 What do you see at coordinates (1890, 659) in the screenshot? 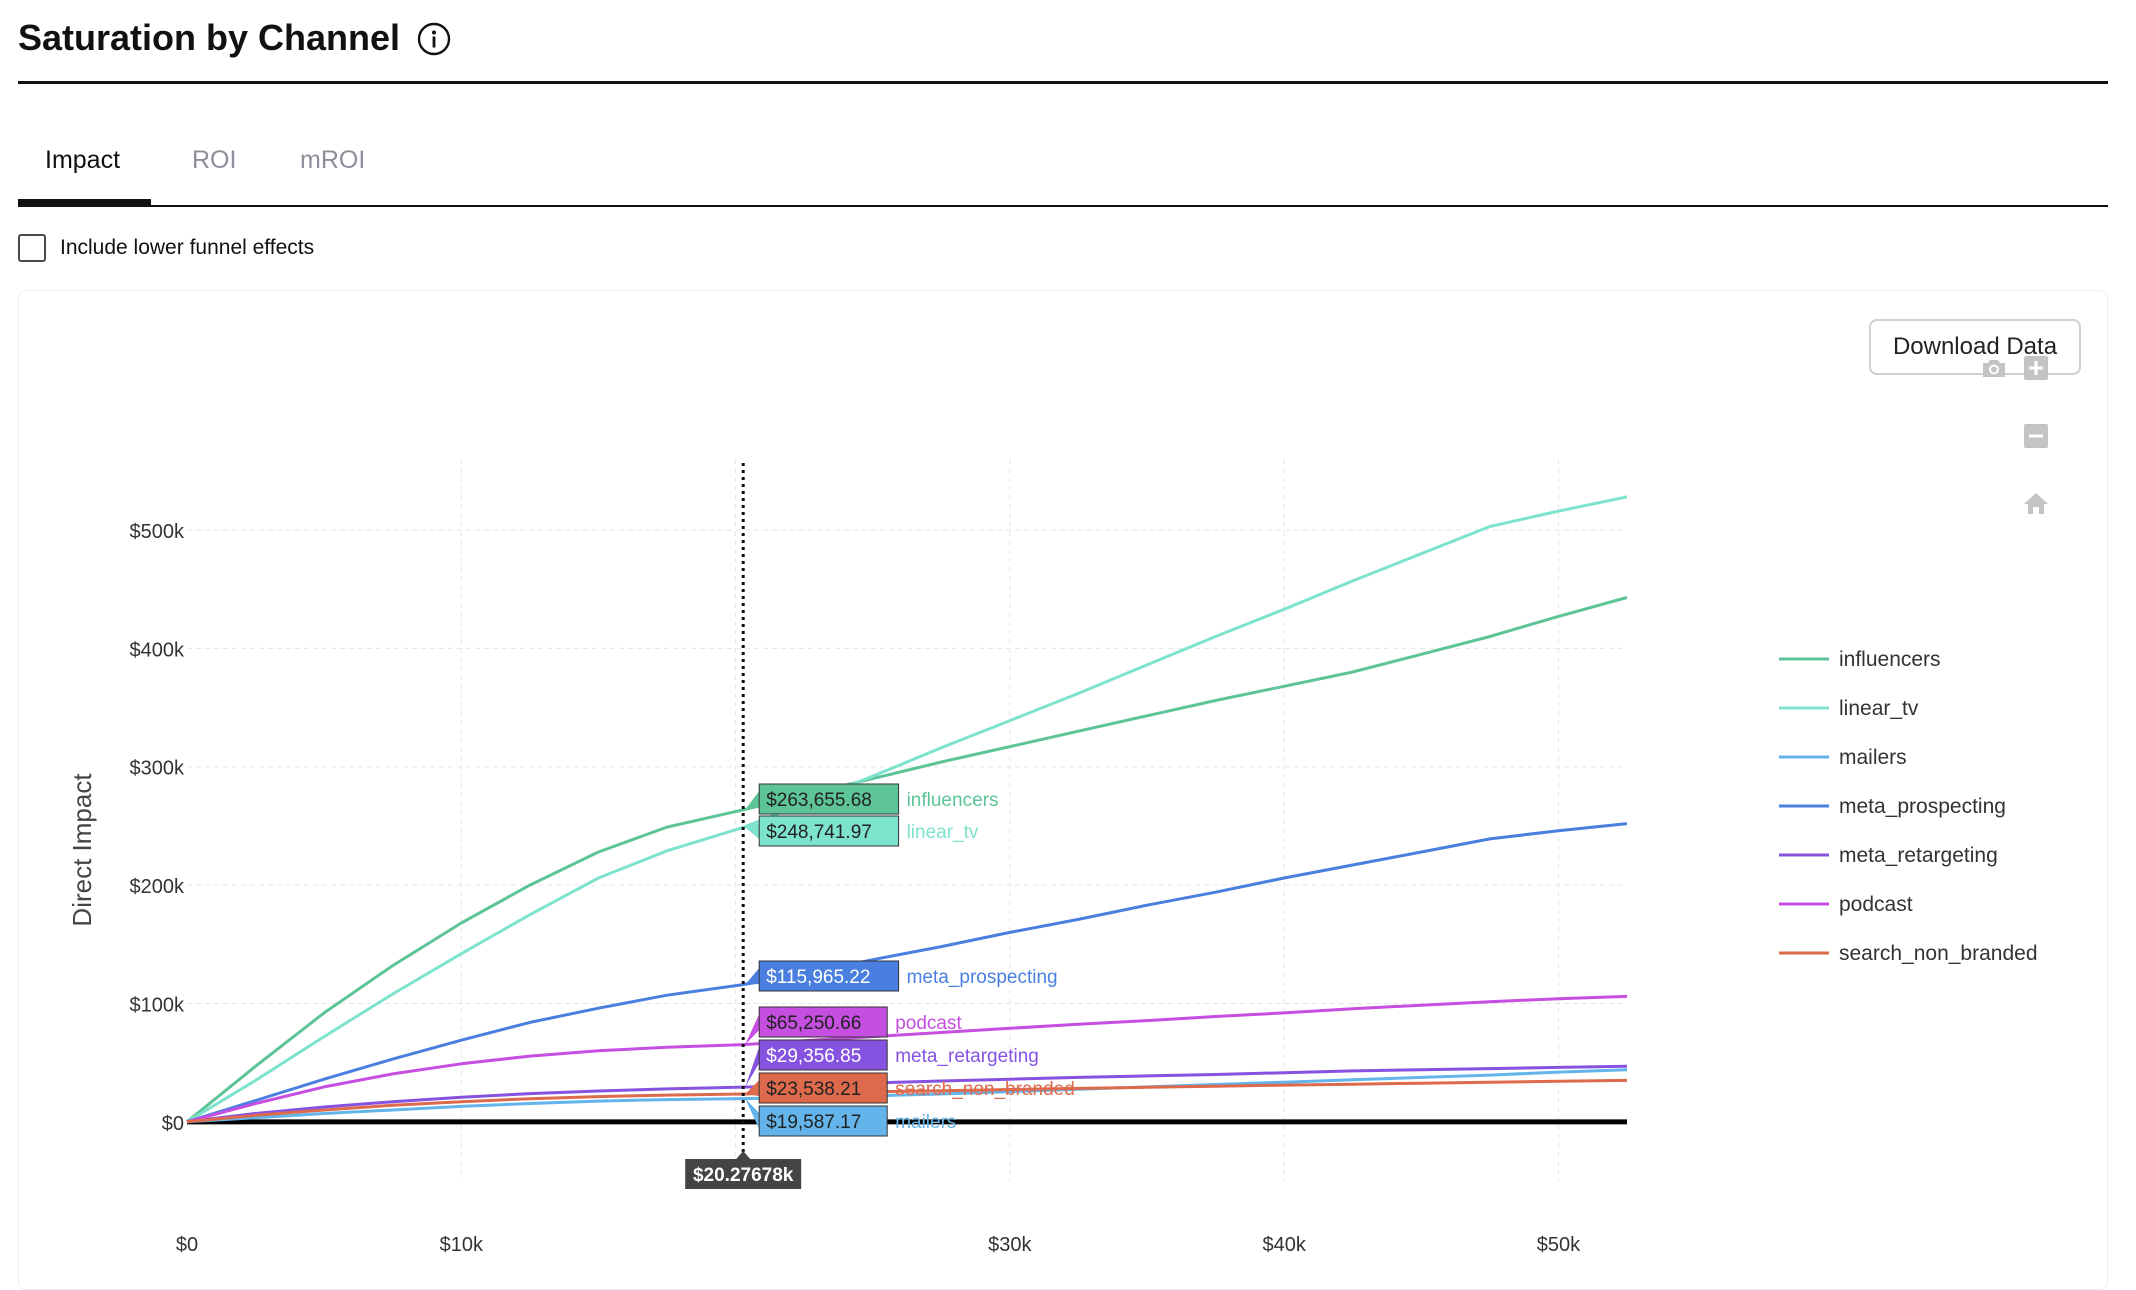
I see `legend-label-influencers: influencers` at bounding box center [1890, 659].